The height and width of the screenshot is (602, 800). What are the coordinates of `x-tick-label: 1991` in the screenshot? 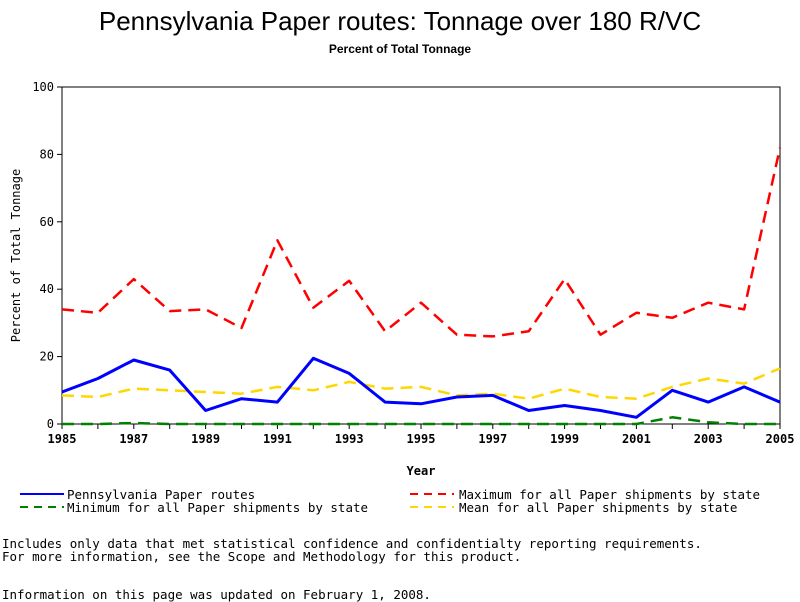 It's located at (277, 439).